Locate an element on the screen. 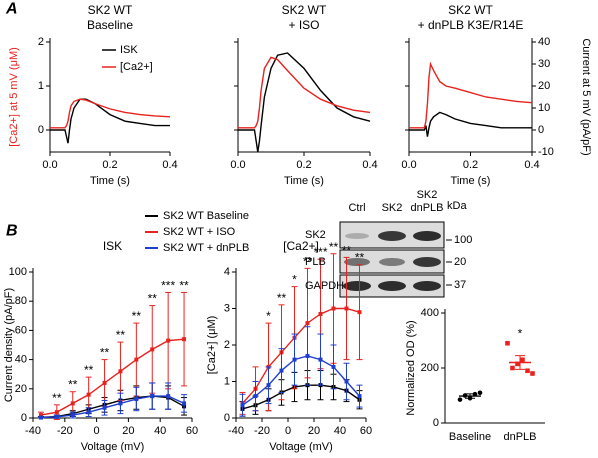 The width and height of the screenshot is (598, 458). y2-axis-label: Current at 5 mV (pA/pF) is located at coordinates (586, 96).